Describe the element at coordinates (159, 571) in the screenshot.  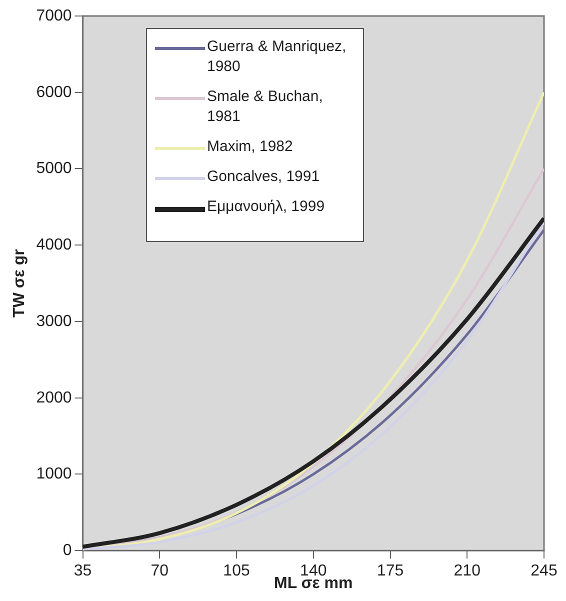
I see `x-tick-label: 70` at that location.